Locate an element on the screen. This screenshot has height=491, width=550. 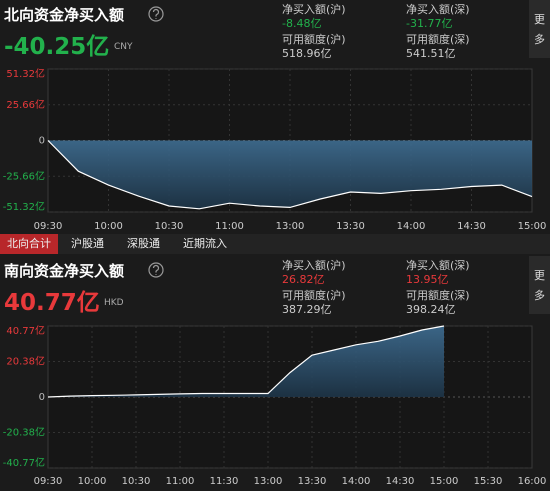
stat-value: 398.24亿 is located at coordinates (431, 309).